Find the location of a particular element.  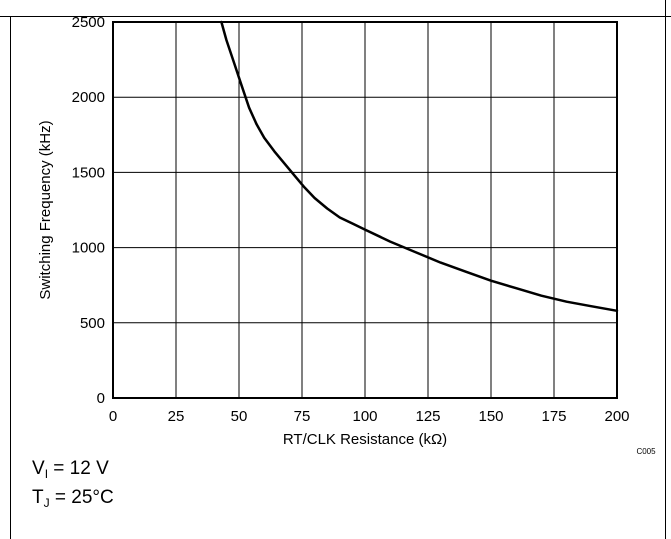

x-tick-label: 200 is located at coordinates (616, 416).